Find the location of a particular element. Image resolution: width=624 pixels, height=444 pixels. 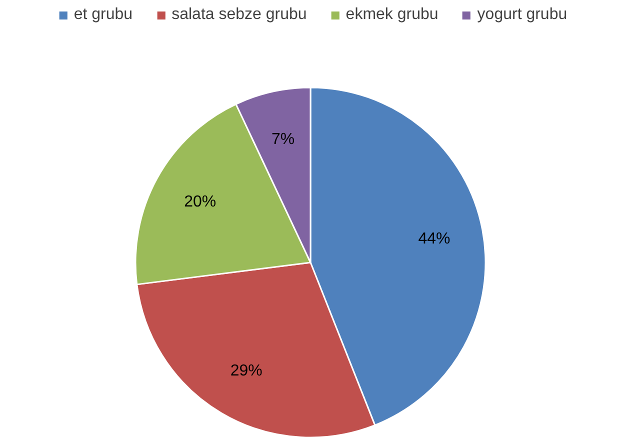

data-label: 7% is located at coordinates (283, 139).